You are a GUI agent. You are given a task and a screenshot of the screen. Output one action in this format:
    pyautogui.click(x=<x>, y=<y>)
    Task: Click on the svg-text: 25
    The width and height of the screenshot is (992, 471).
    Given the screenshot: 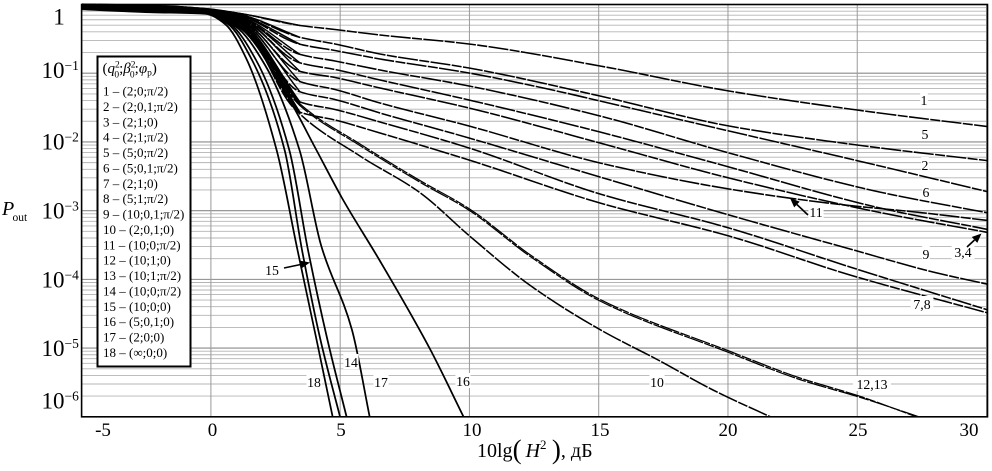 What is the action you would take?
    pyautogui.click(x=858, y=430)
    